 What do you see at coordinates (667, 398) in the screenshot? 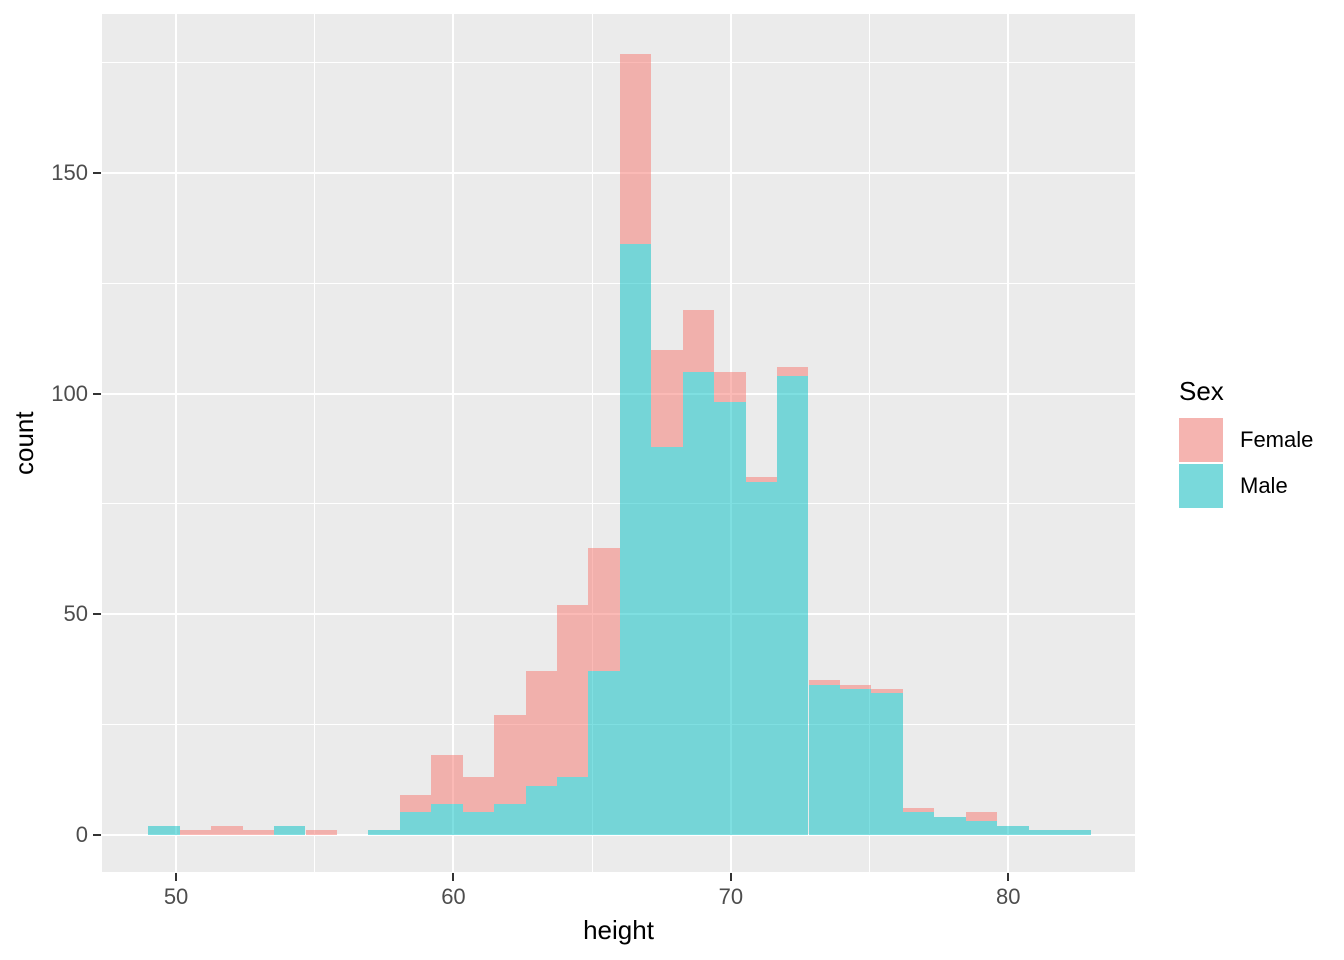
I see `bar-female-bin16` at bounding box center [667, 398].